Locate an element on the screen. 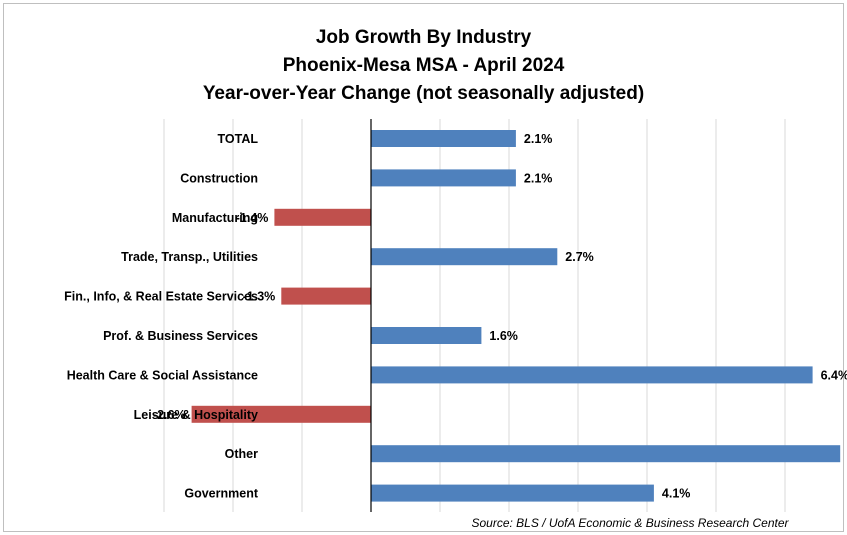 This screenshot has height=535, width=847. value-label: 6.4% is located at coordinates (834, 375).